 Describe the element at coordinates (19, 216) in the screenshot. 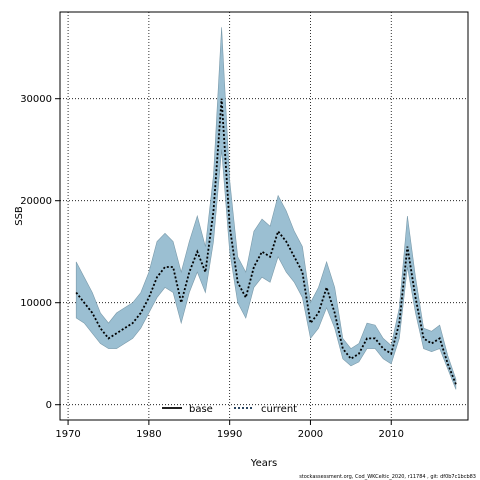

I see `y-axis-title: SSB` at that location.